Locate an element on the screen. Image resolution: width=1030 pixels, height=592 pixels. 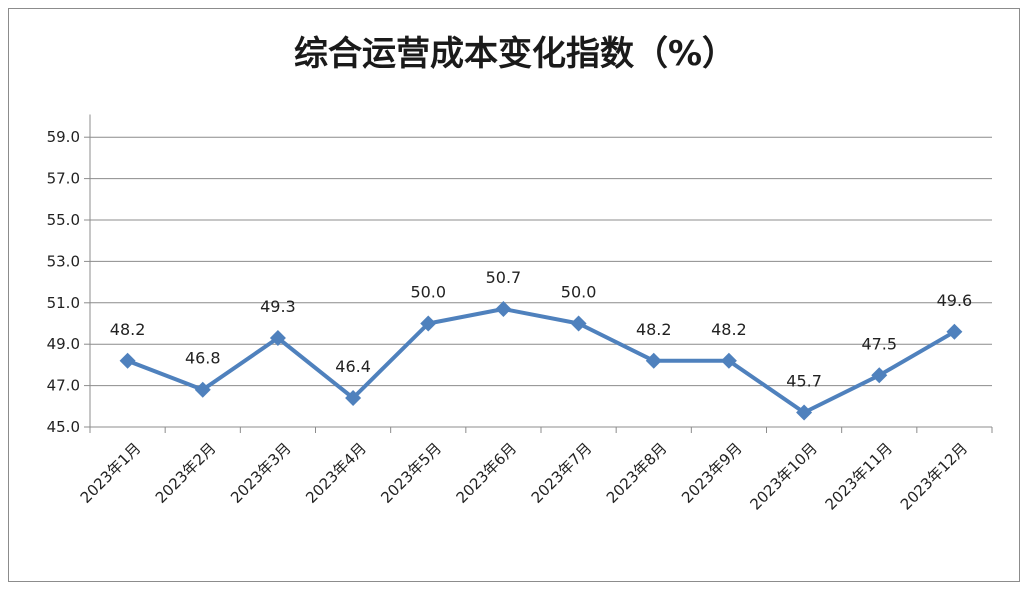
x-tick-label: 2023年9月 is located at coordinates (712, 473).